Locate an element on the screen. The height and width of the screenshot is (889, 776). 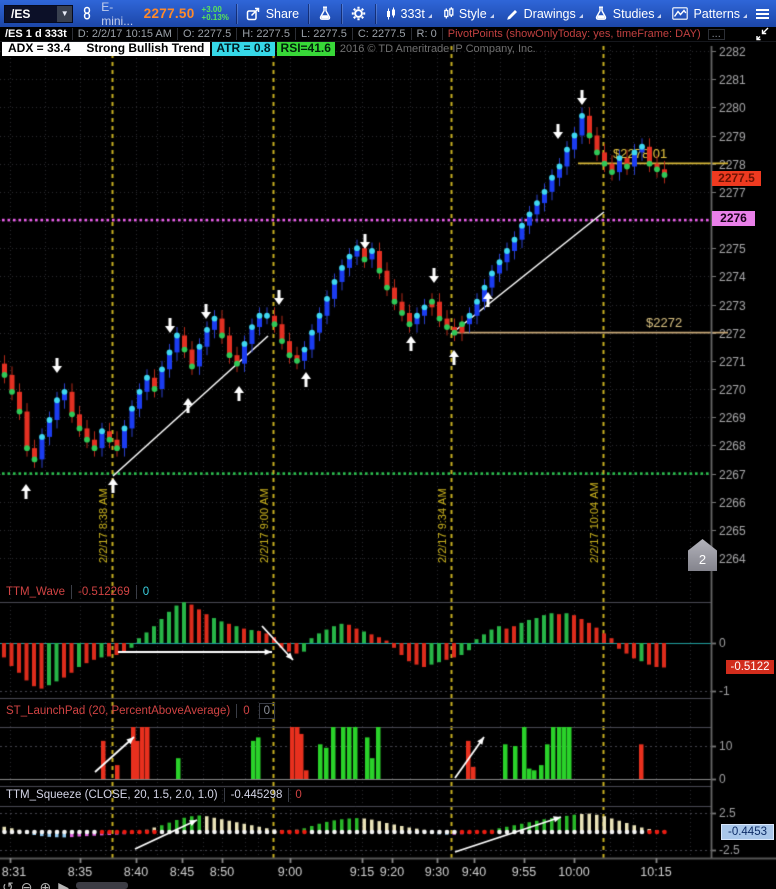
launchpad-title: ST_LaunchPad (20, PercentAboveAverage) is located at coordinates (119, 711).